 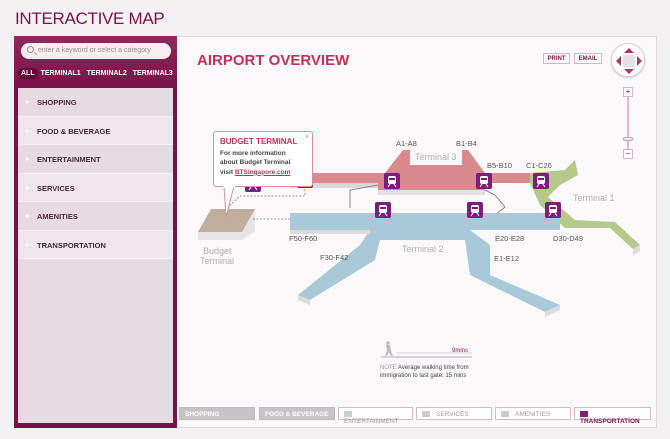 What do you see at coordinates (95, 159) in the screenshot?
I see `category-entertainment: ENTERTAINMENT` at bounding box center [95, 159].